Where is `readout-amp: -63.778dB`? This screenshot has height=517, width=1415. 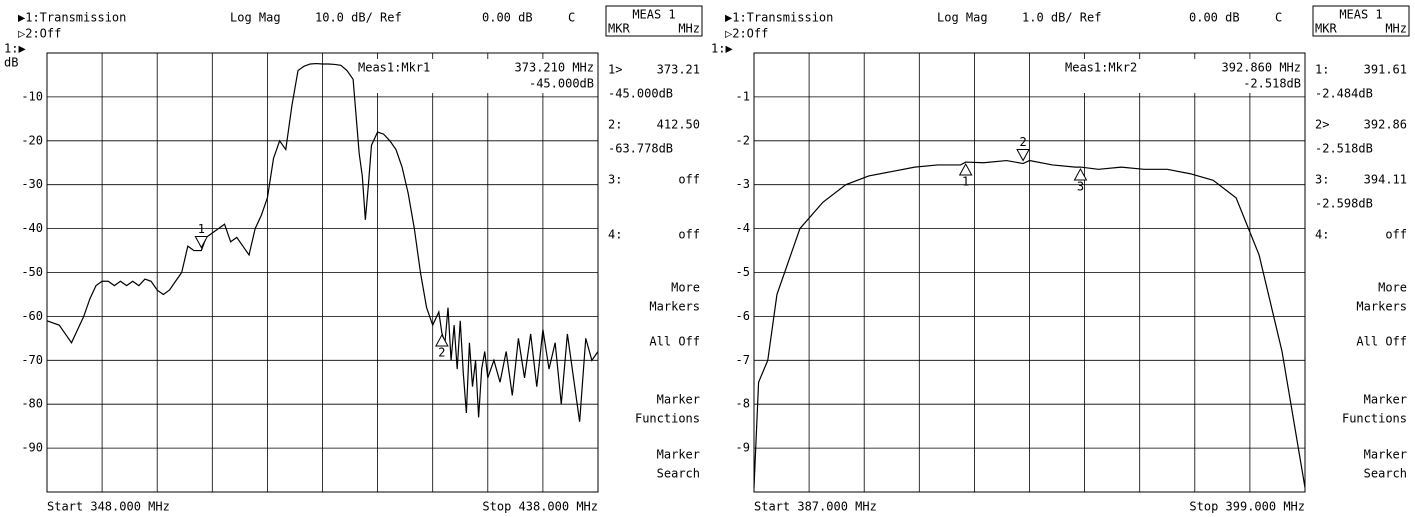 readout-amp: -63.778dB is located at coordinates (640, 149).